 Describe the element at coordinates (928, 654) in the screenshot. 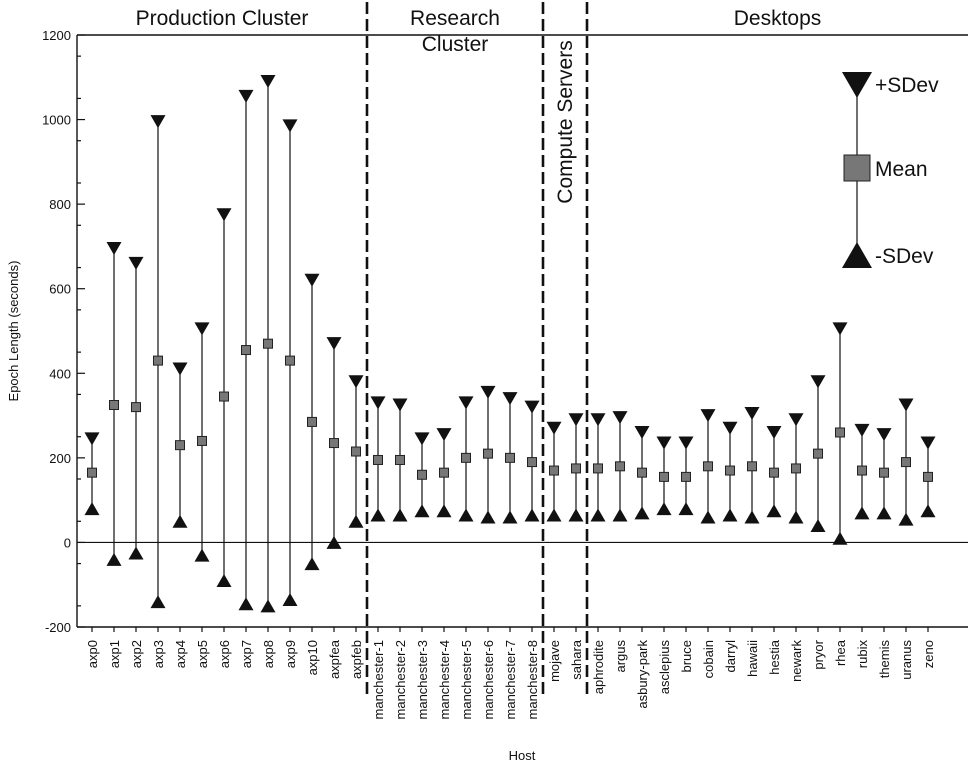

I see `host-label: zeno` at that location.